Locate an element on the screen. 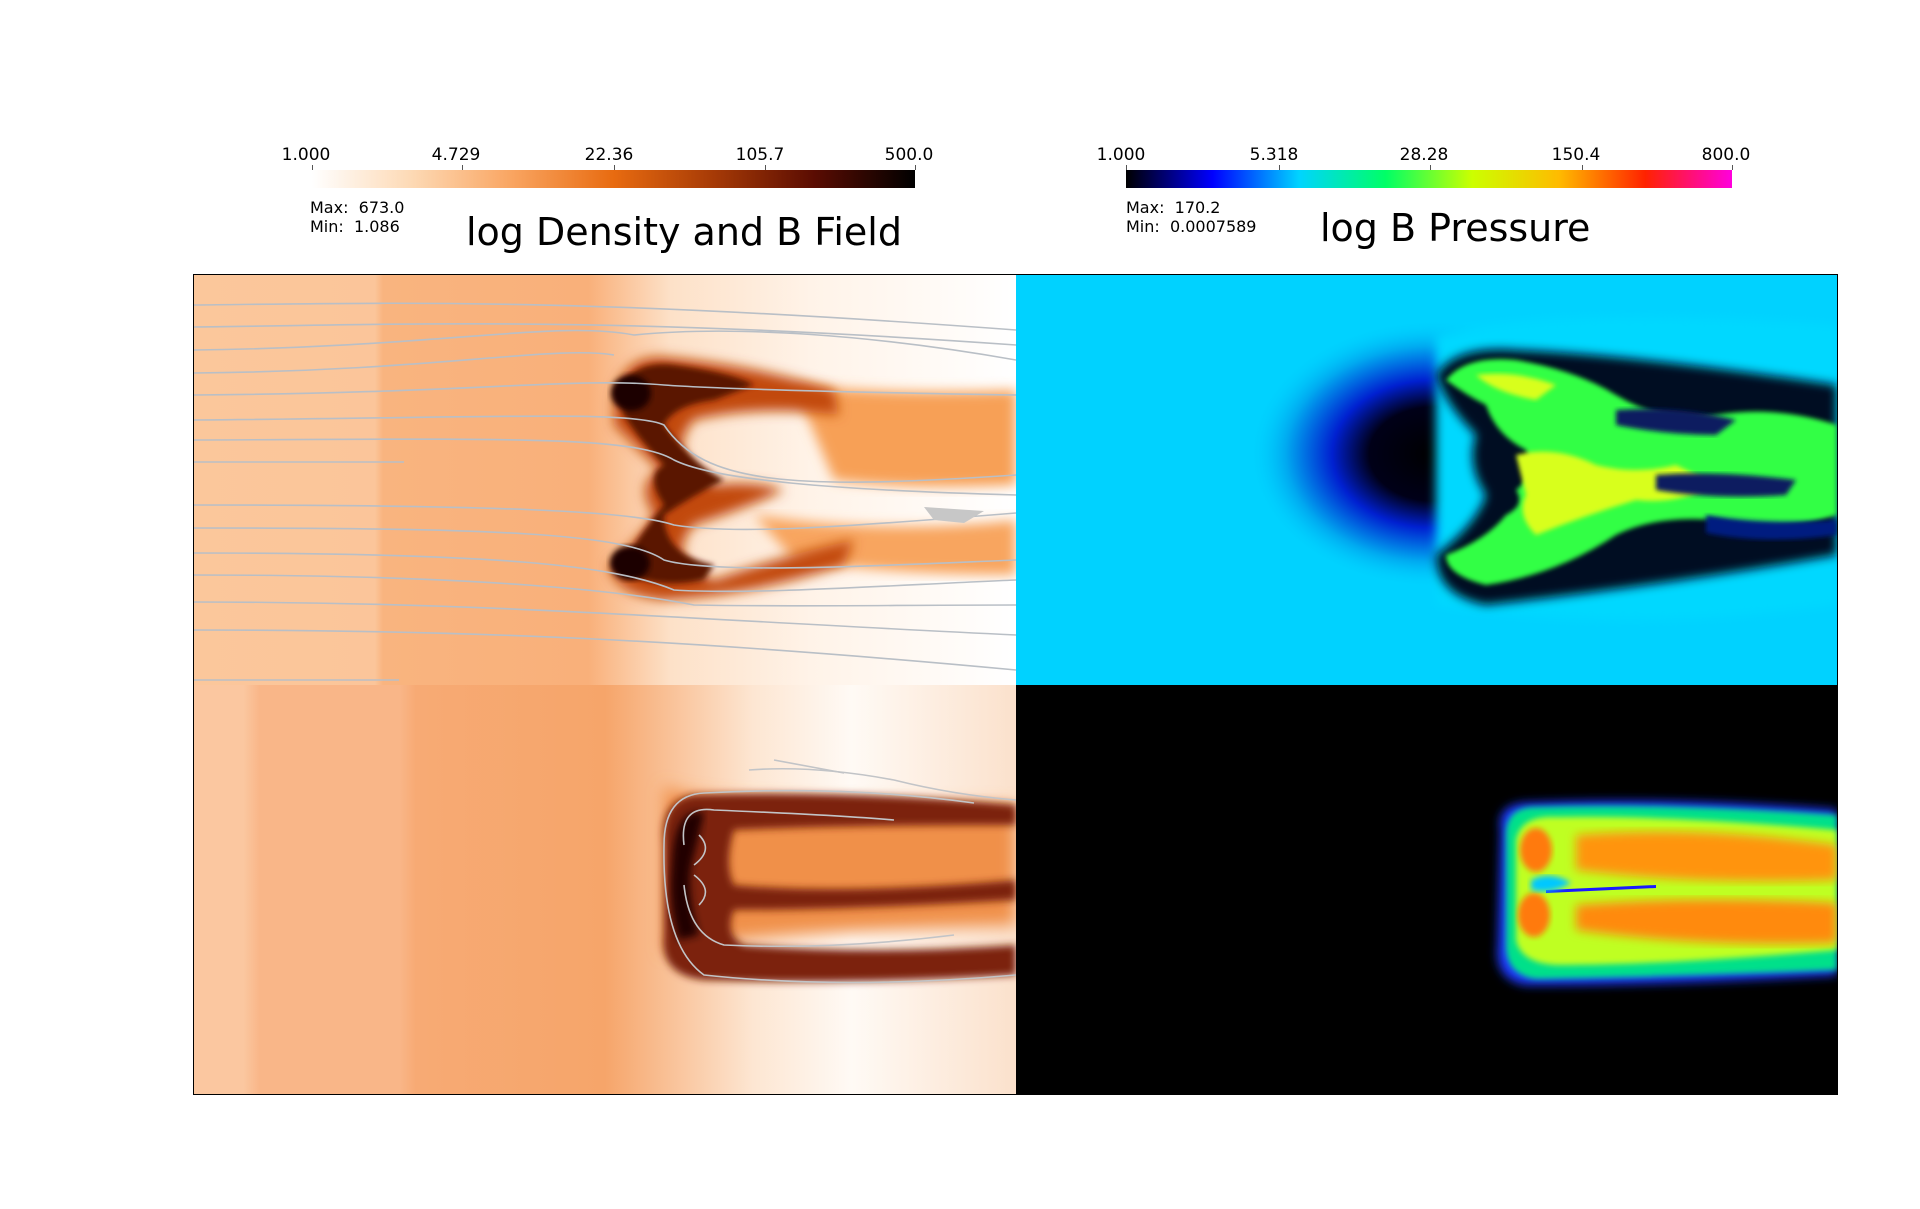 Image resolution: width=1920 pixels, height=1209 pixels. pressure-tick-label: 800.0 is located at coordinates (1726, 155).